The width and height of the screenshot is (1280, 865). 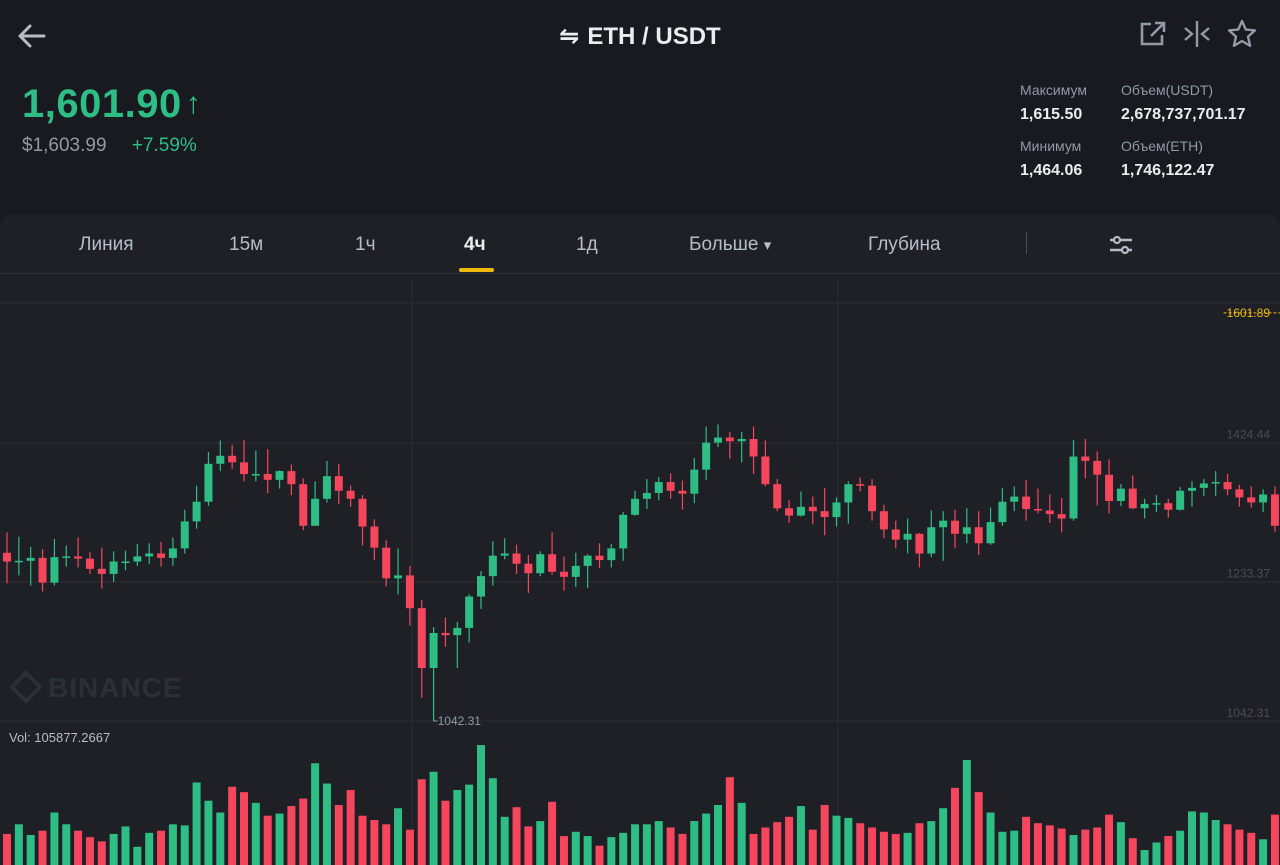 I want to click on tab-depth: Глубина, so click(x=904, y=244).